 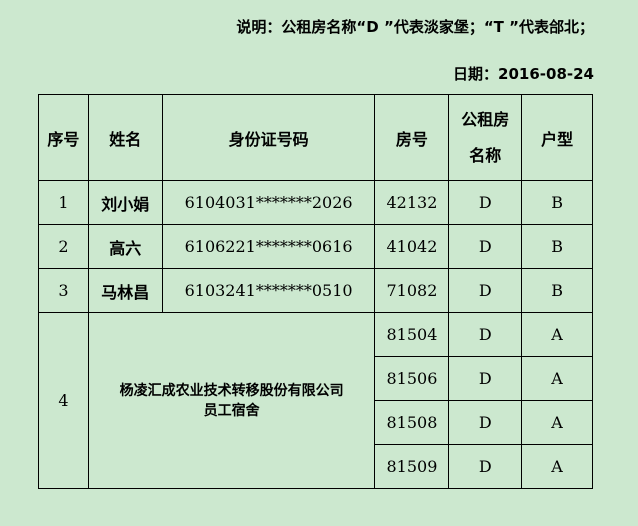 I want to click on cell-name: 高六, so click(x=125, y=246).